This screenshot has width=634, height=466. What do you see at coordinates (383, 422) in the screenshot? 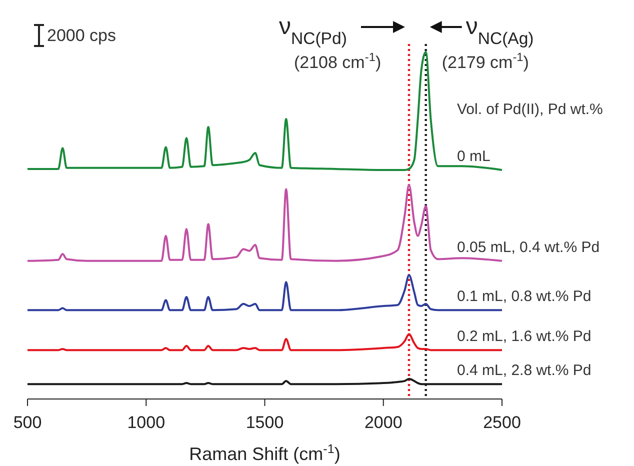
I see `x-tick-label: 2000` at bounding box center [383, 422].